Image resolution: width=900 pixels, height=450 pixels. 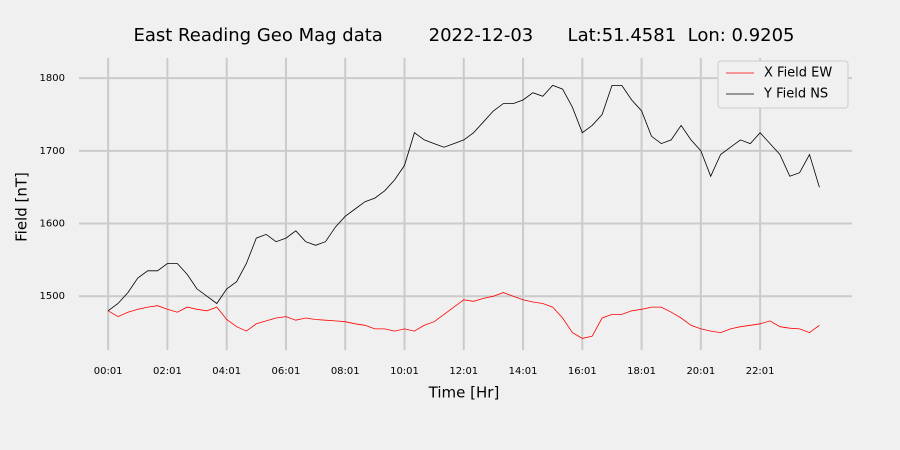 What do you see at coordinates (52, 224) in the screenshot?
I see `y-tick-label: 1600` at bounding box center [52, 224].